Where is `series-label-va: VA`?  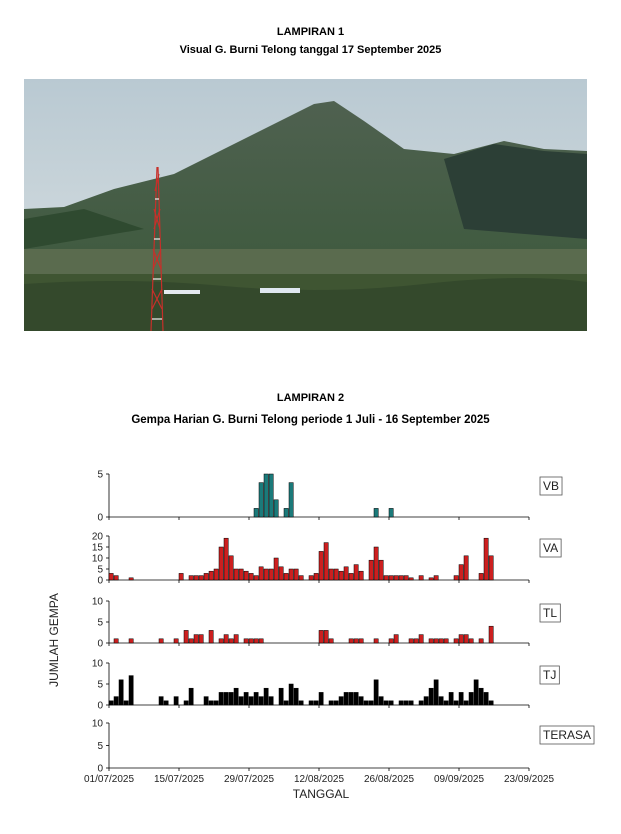 series-label-va: VA is located at coordinates (550, 548).